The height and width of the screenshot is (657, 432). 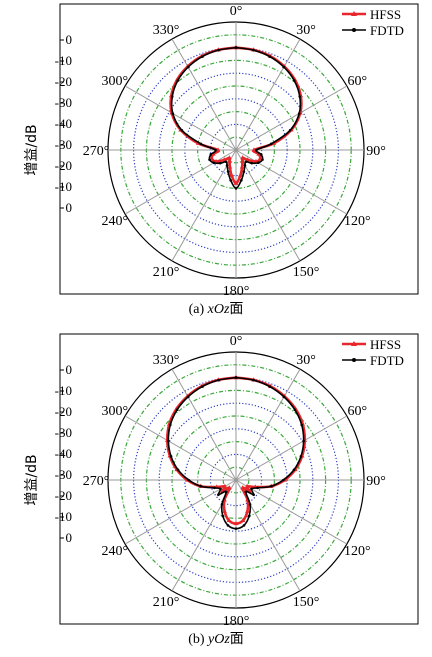 I want to click on angle-label: 210°, so click(x=166, y=602).